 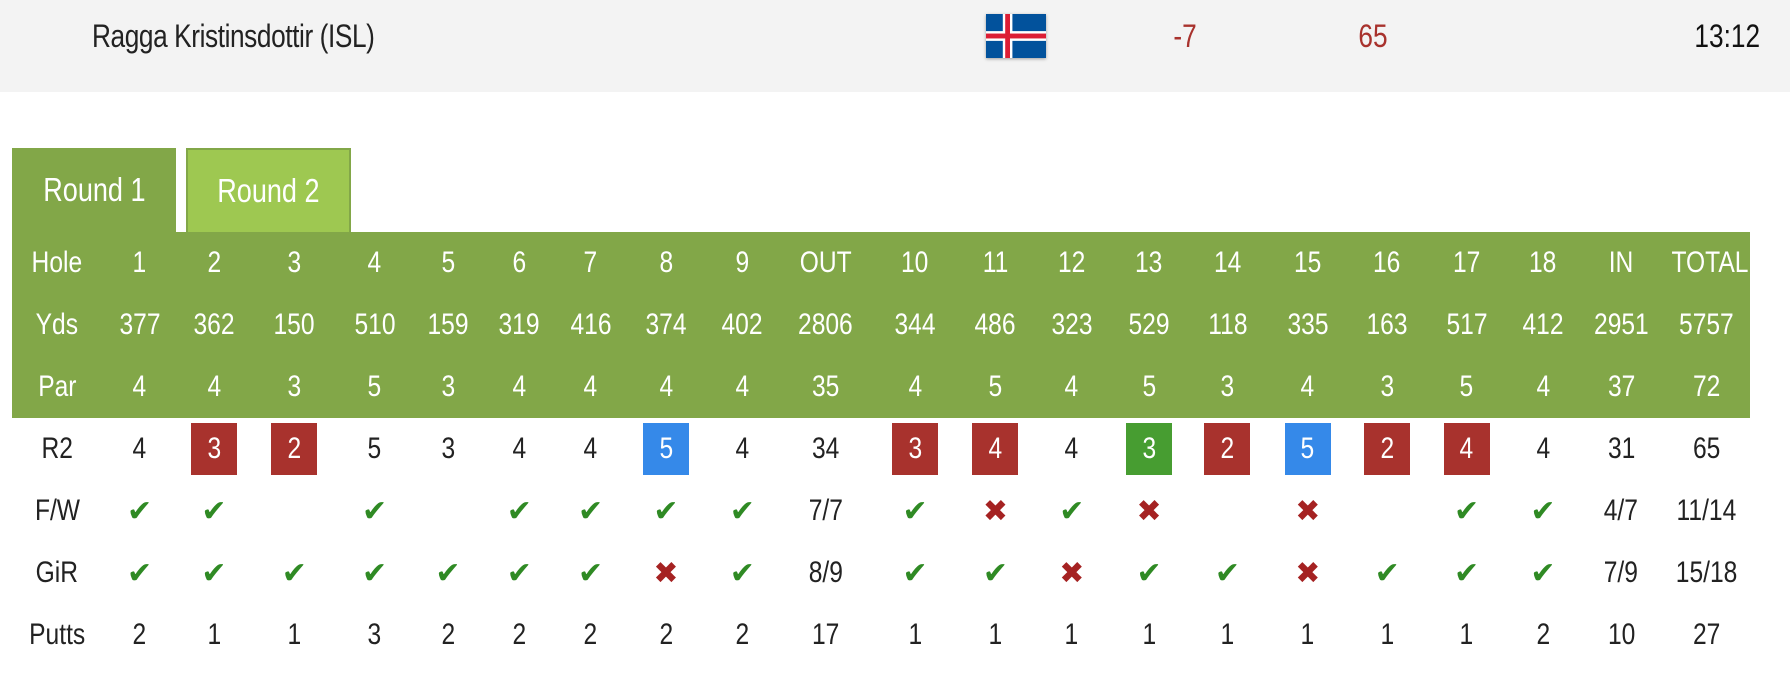 I want to click on yds-cell: 2806, so click(x=825, y=325).